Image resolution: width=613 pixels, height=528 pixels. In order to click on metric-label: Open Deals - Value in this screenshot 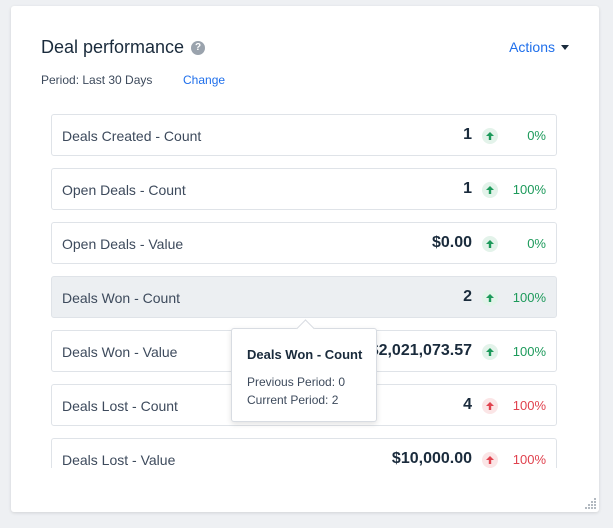, I will do `click(123, 244)`.